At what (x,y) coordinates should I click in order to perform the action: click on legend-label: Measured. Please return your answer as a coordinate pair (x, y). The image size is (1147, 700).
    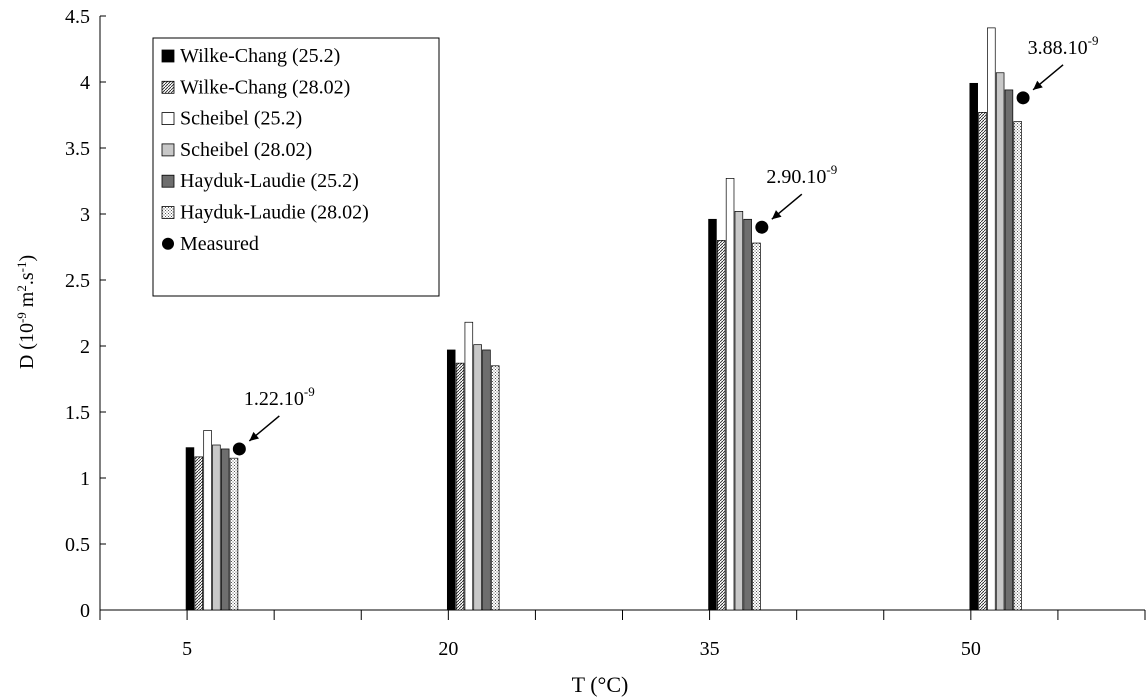
    Looking at the image, I should click on (219, 244).